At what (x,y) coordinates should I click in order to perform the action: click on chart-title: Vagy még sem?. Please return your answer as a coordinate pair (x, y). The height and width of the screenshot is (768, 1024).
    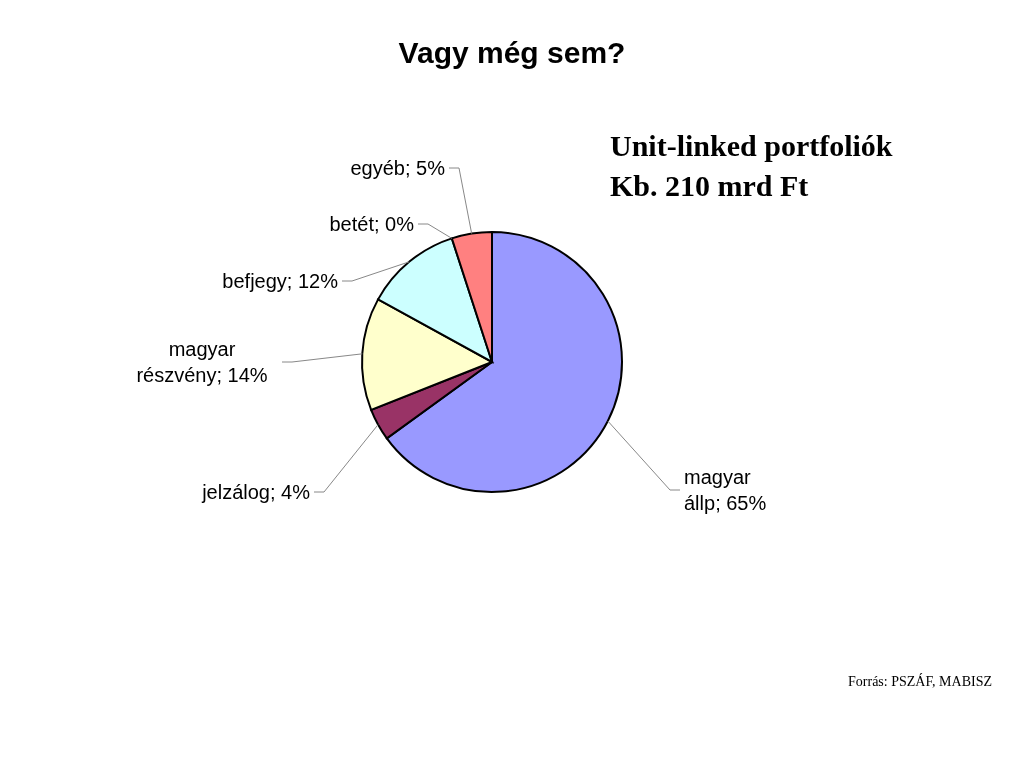
    Looking at the image, I should click on (512, 53).